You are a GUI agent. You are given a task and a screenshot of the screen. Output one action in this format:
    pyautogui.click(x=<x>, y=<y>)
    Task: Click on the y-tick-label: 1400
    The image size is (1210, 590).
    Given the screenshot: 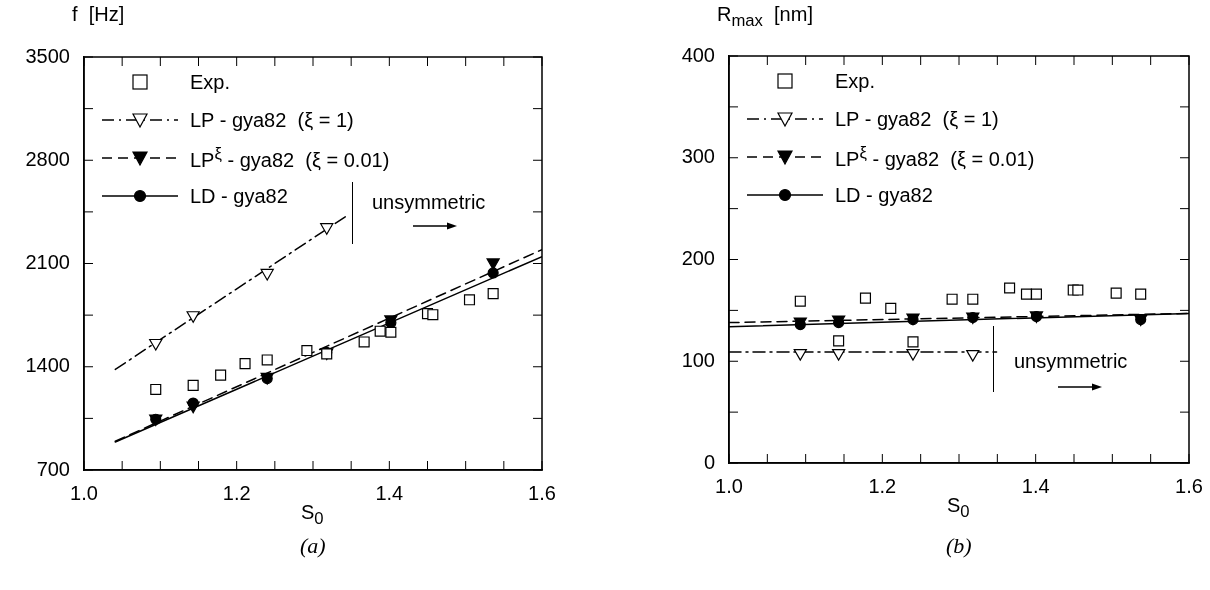 What is the action you would take?
    pyautogui.click(x=47, y=365)
    